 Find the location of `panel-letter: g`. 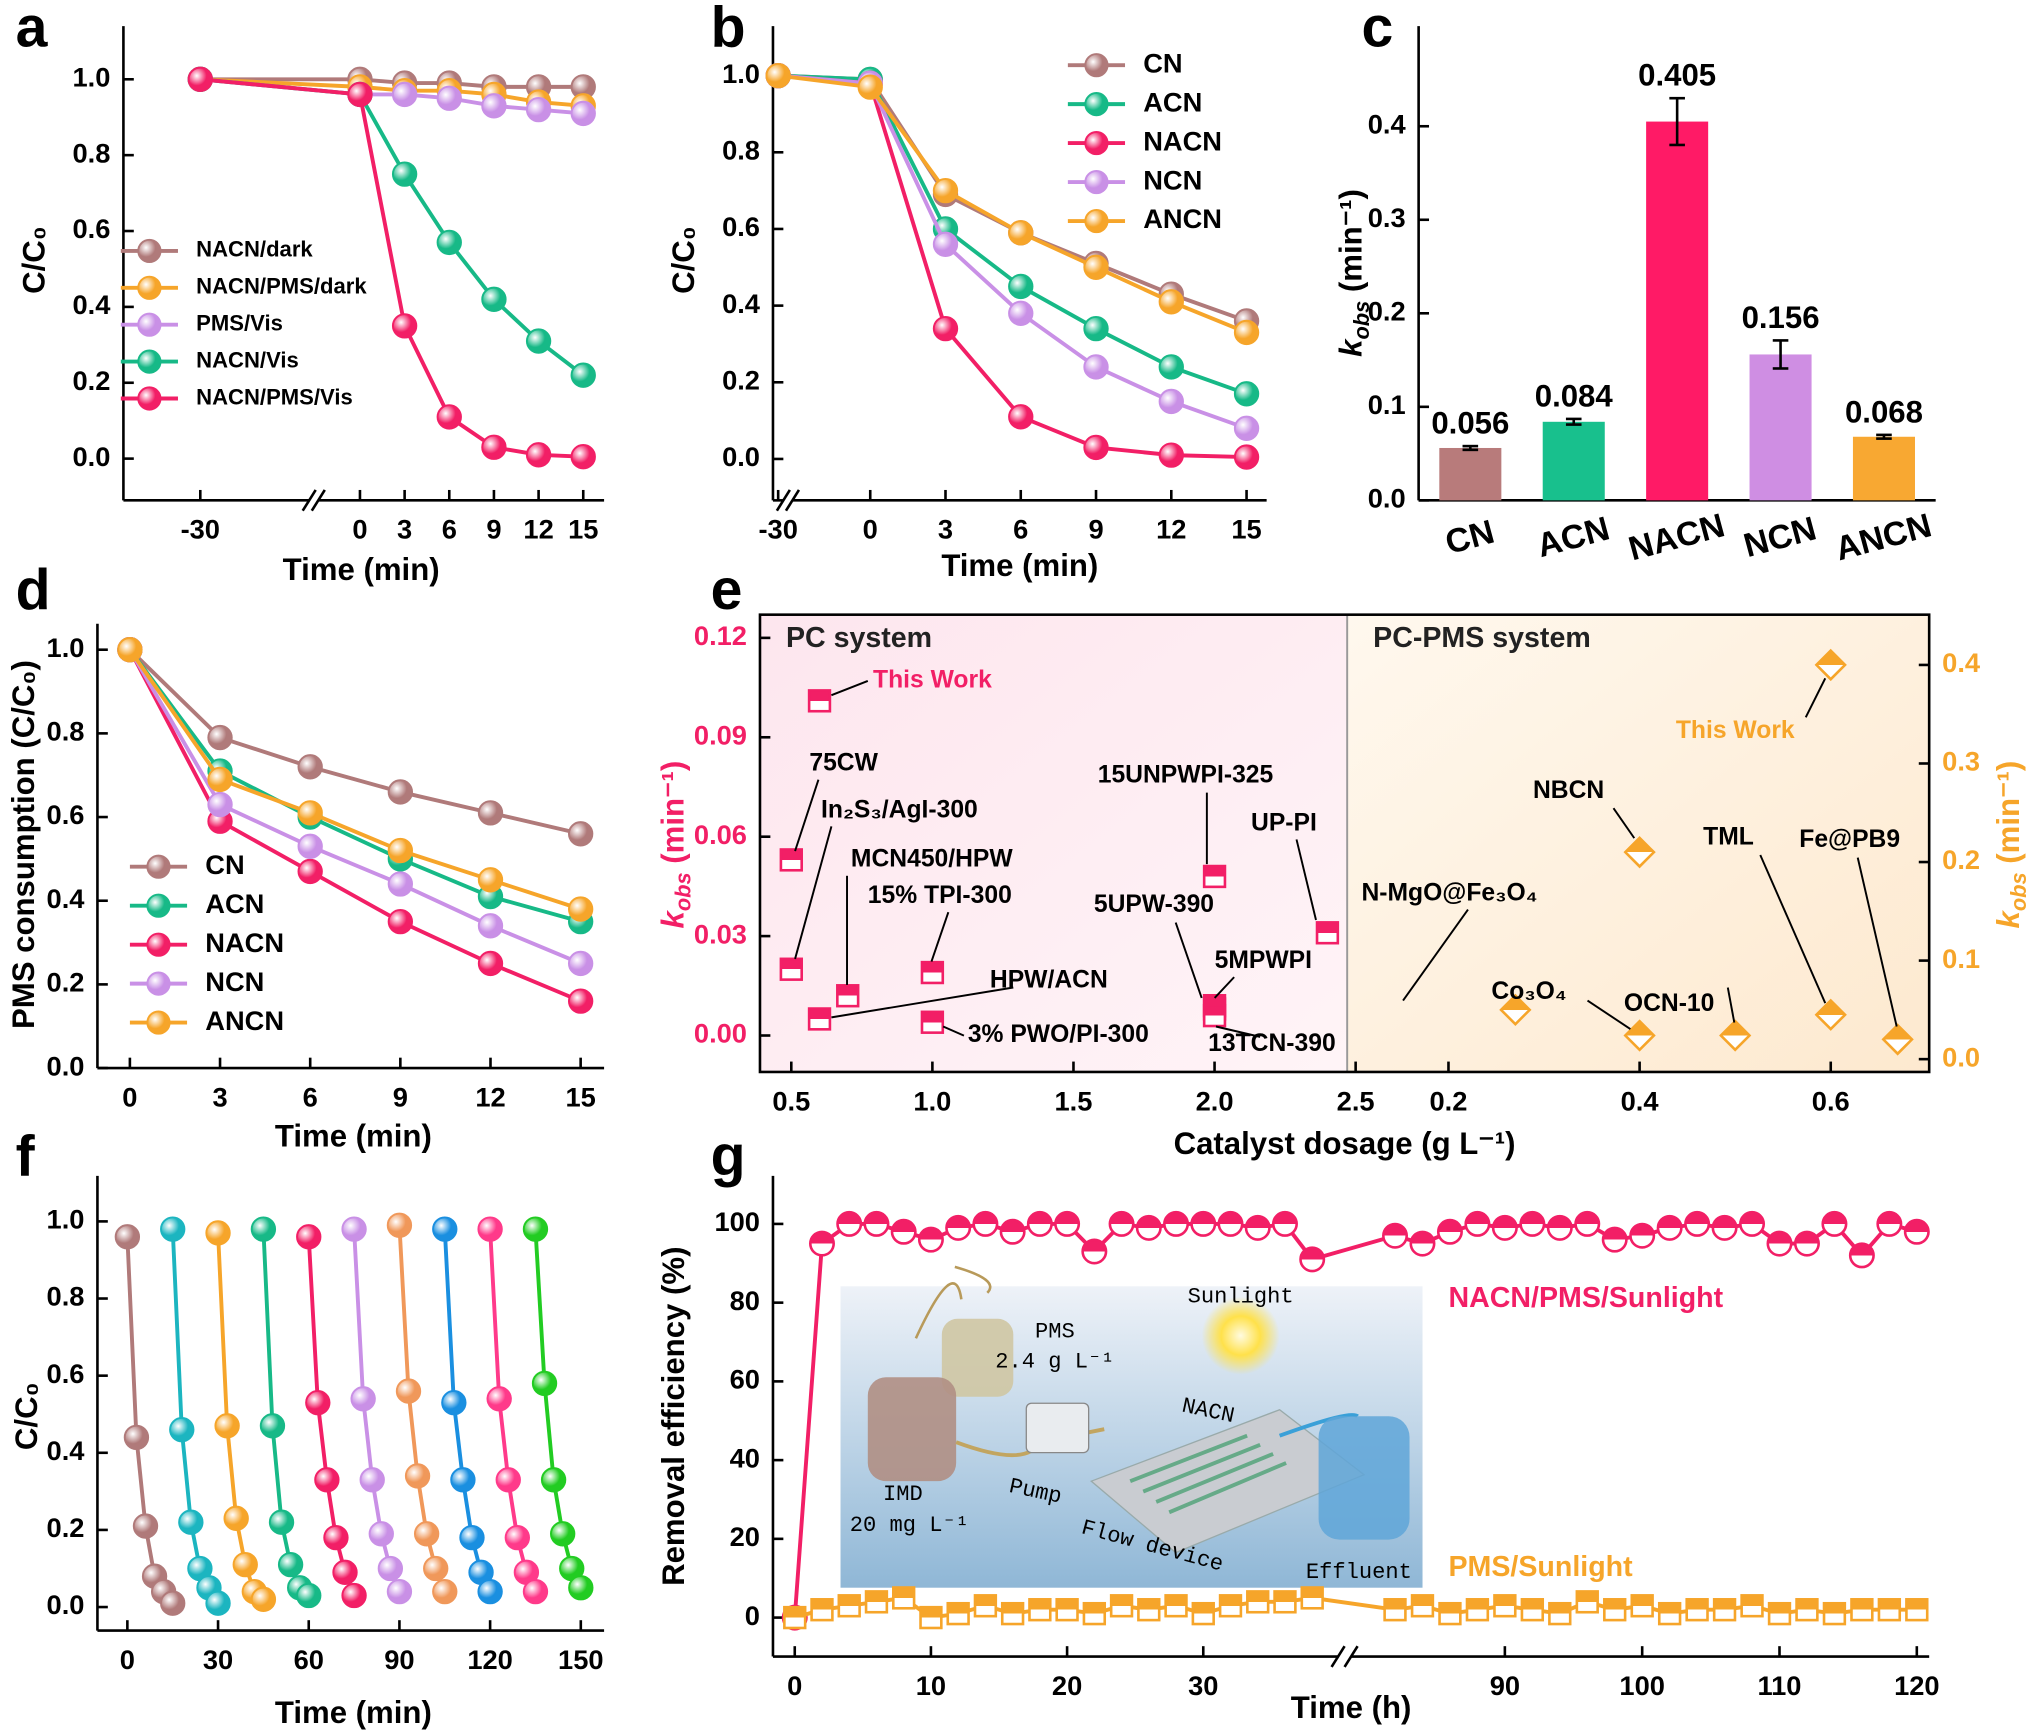

panel-letter: g is located at coordinates (728, 1156).